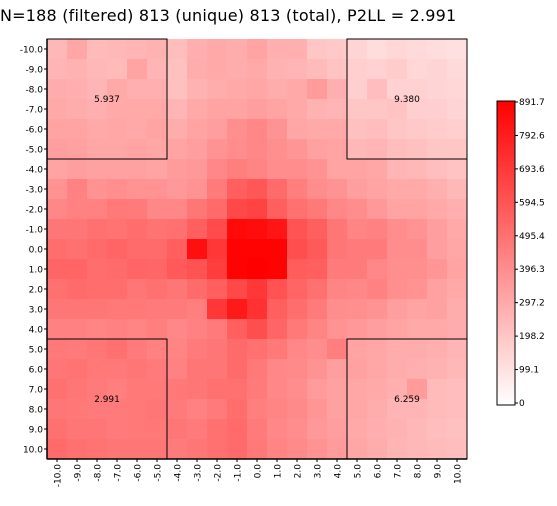  I want to click on y-tick-label: -1.0, so click(34, 231).